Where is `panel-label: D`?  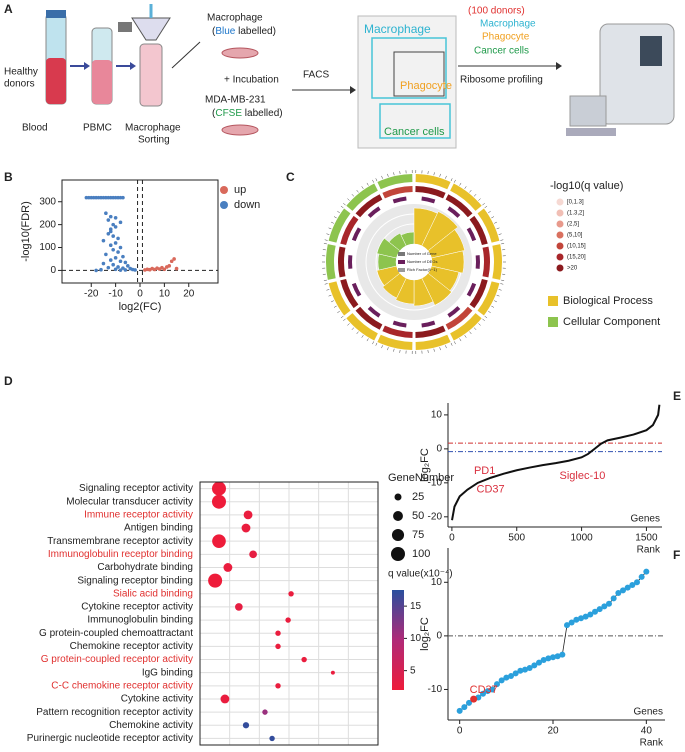
panel-label: D is located at coordinates (8, 381).